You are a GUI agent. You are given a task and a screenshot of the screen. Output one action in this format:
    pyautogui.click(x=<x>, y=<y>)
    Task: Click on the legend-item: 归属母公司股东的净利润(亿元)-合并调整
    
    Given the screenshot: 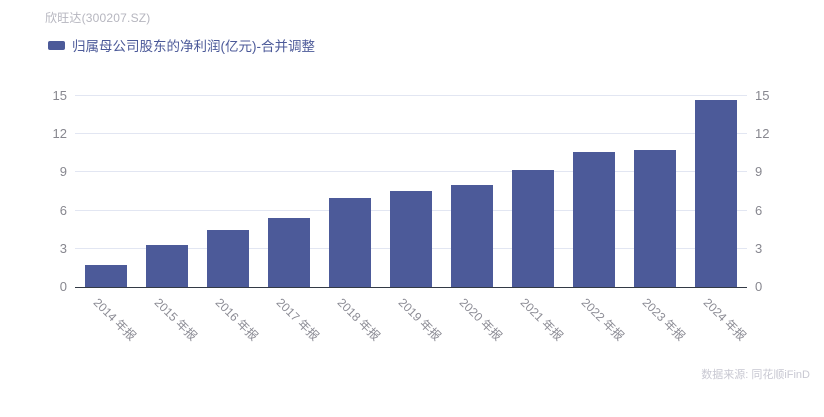 What is the action you would take?
    pyautogui.click(x=181, y=45)
    